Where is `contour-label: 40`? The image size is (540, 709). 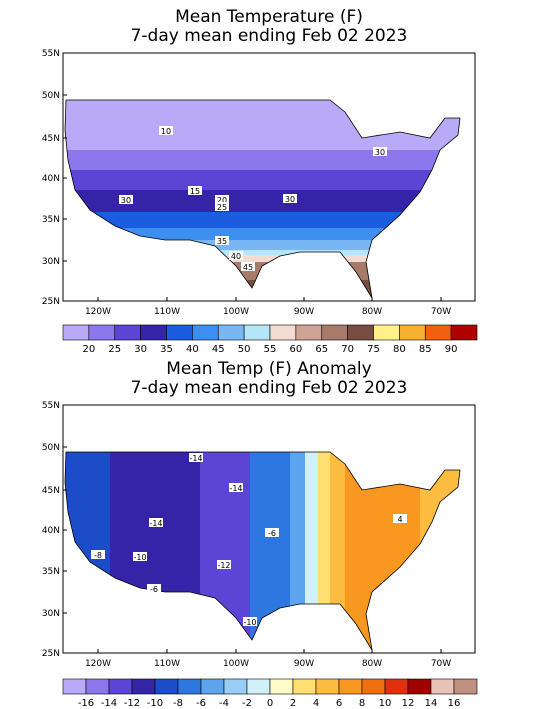 contour-label: 40 is located at coordinates (236, 256).